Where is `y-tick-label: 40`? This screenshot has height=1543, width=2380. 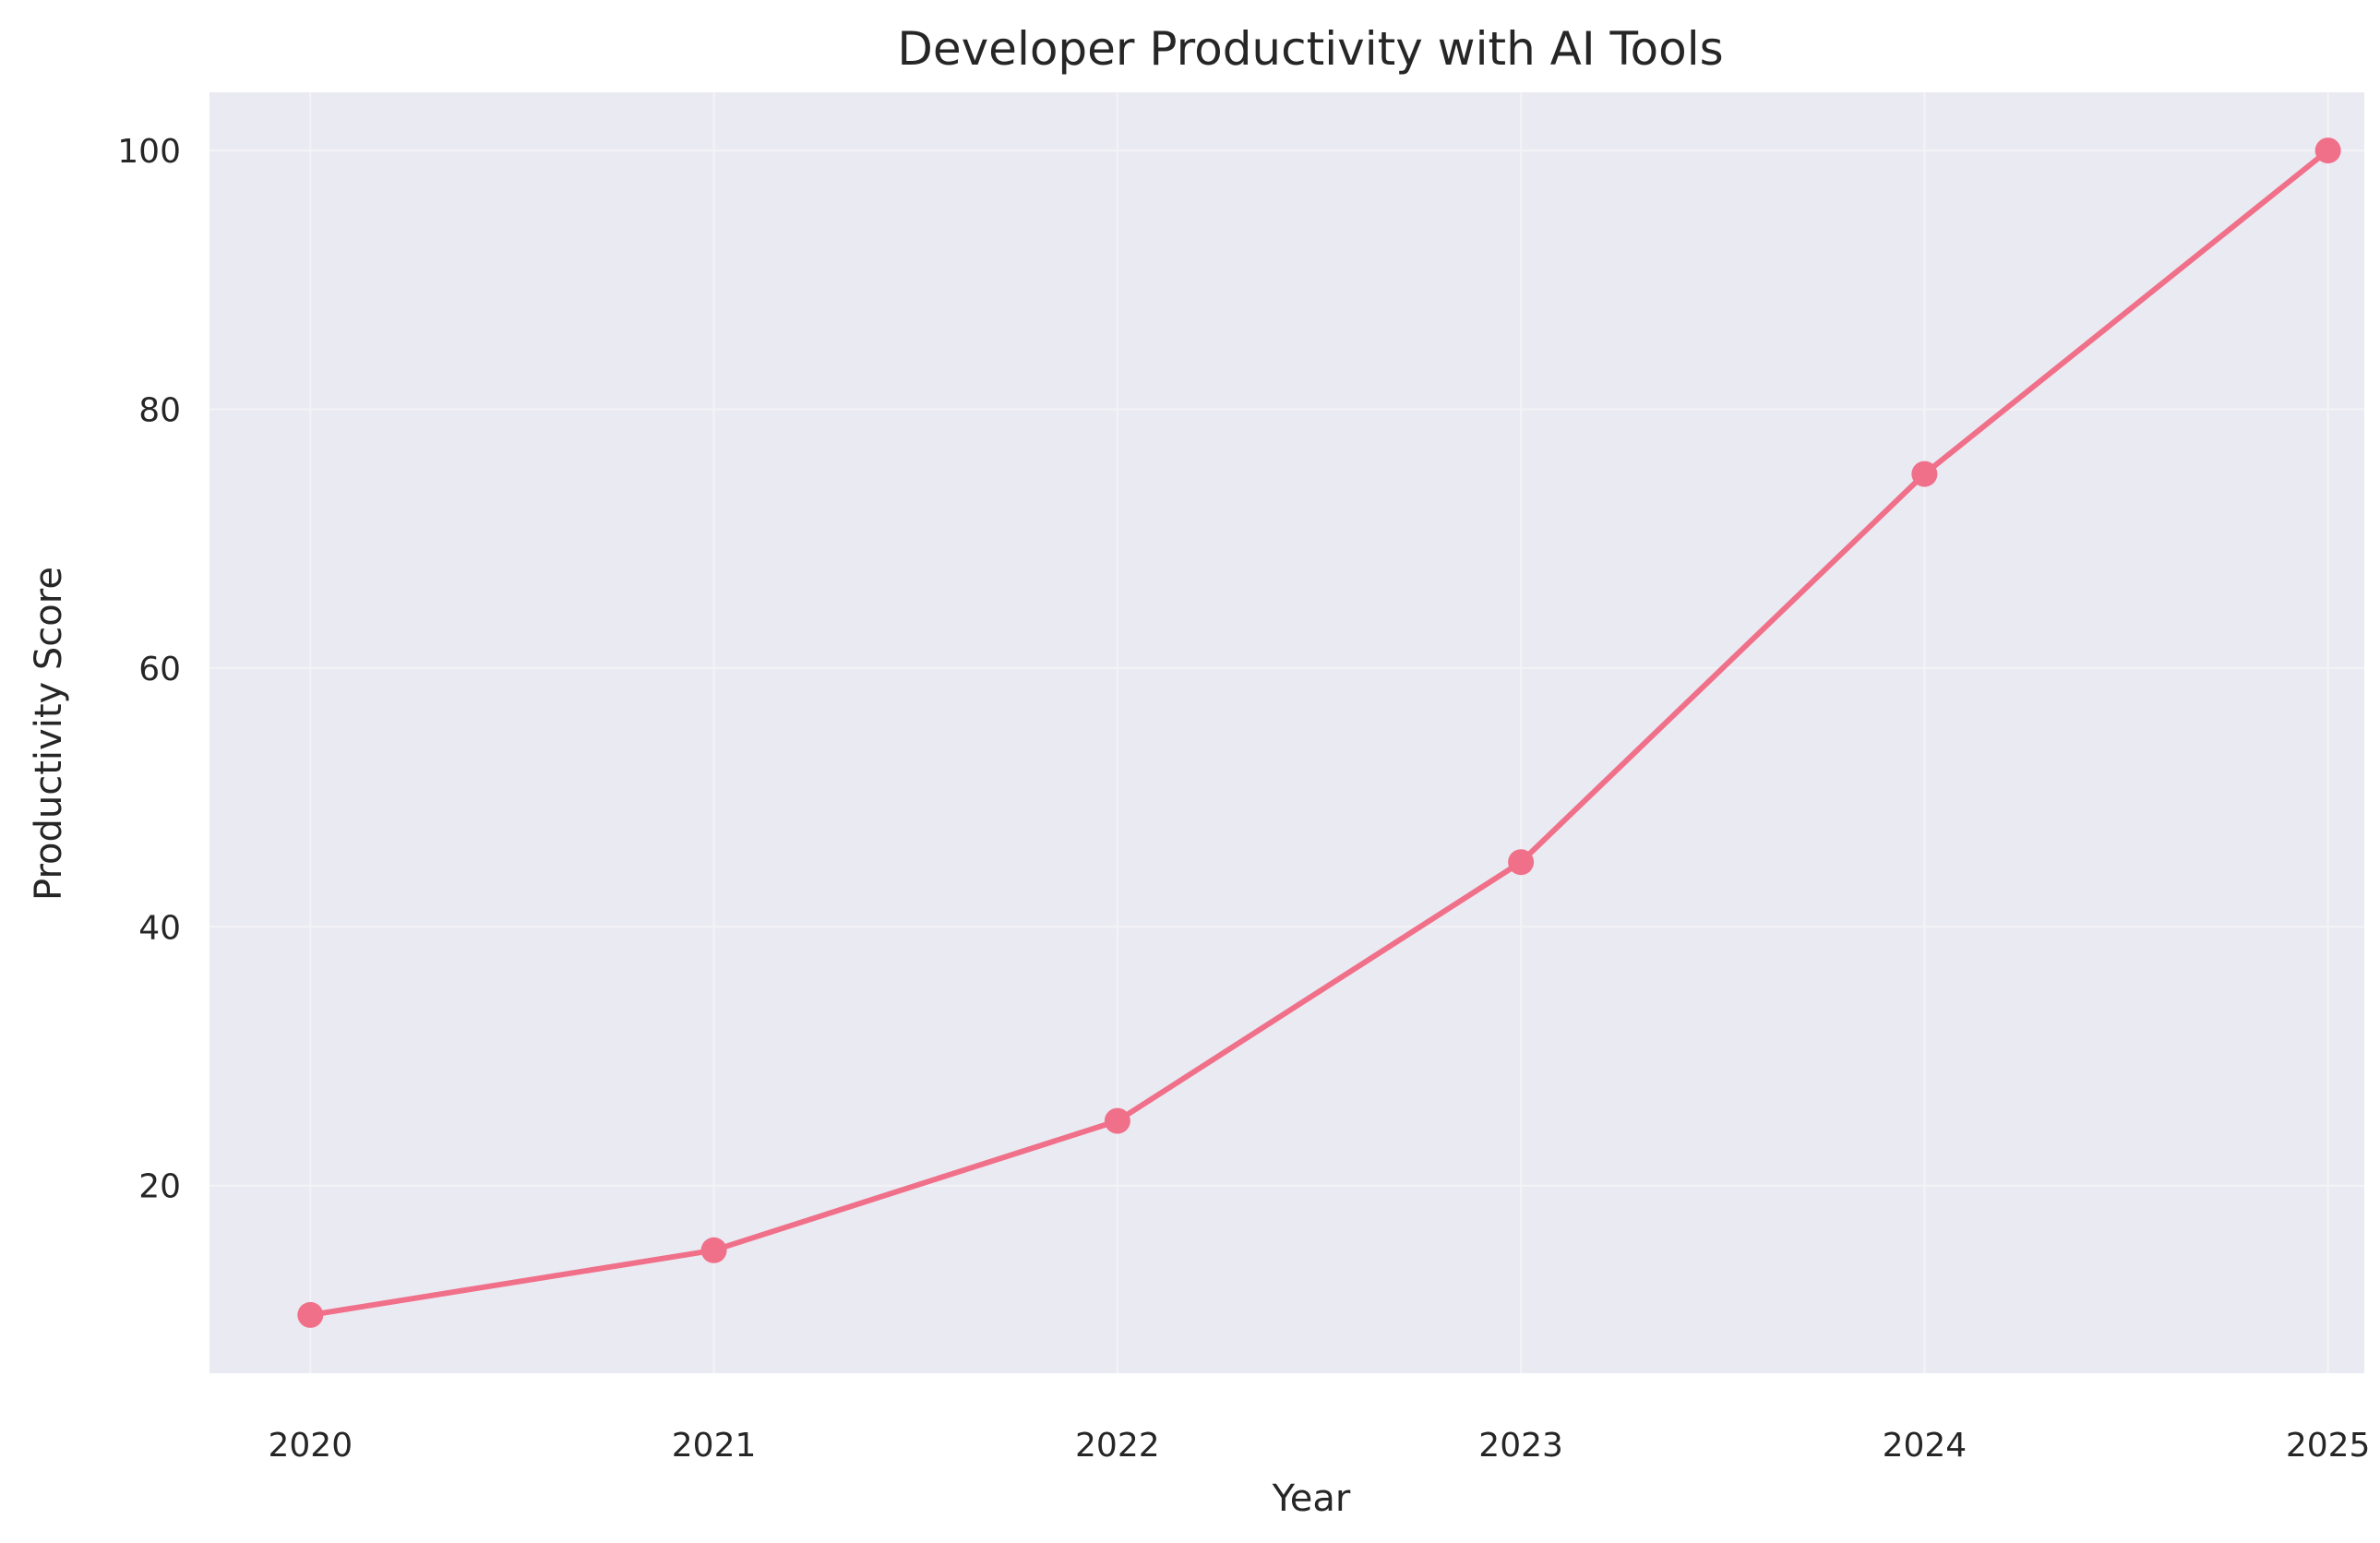
y-tick-label: 40 is located at coordinates (159, 928).